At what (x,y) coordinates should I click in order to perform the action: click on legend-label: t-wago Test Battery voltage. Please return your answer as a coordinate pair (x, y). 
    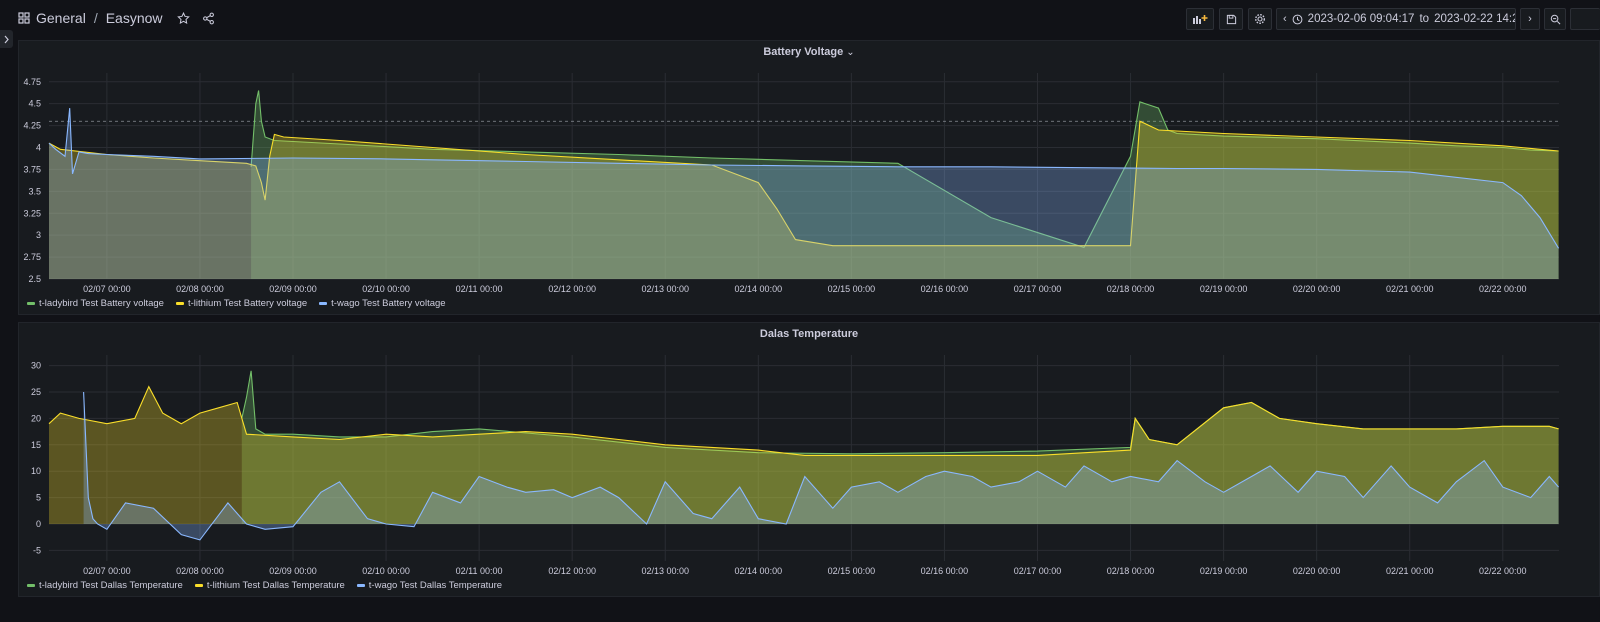
    Looking at the image, I should click on (388, 303).